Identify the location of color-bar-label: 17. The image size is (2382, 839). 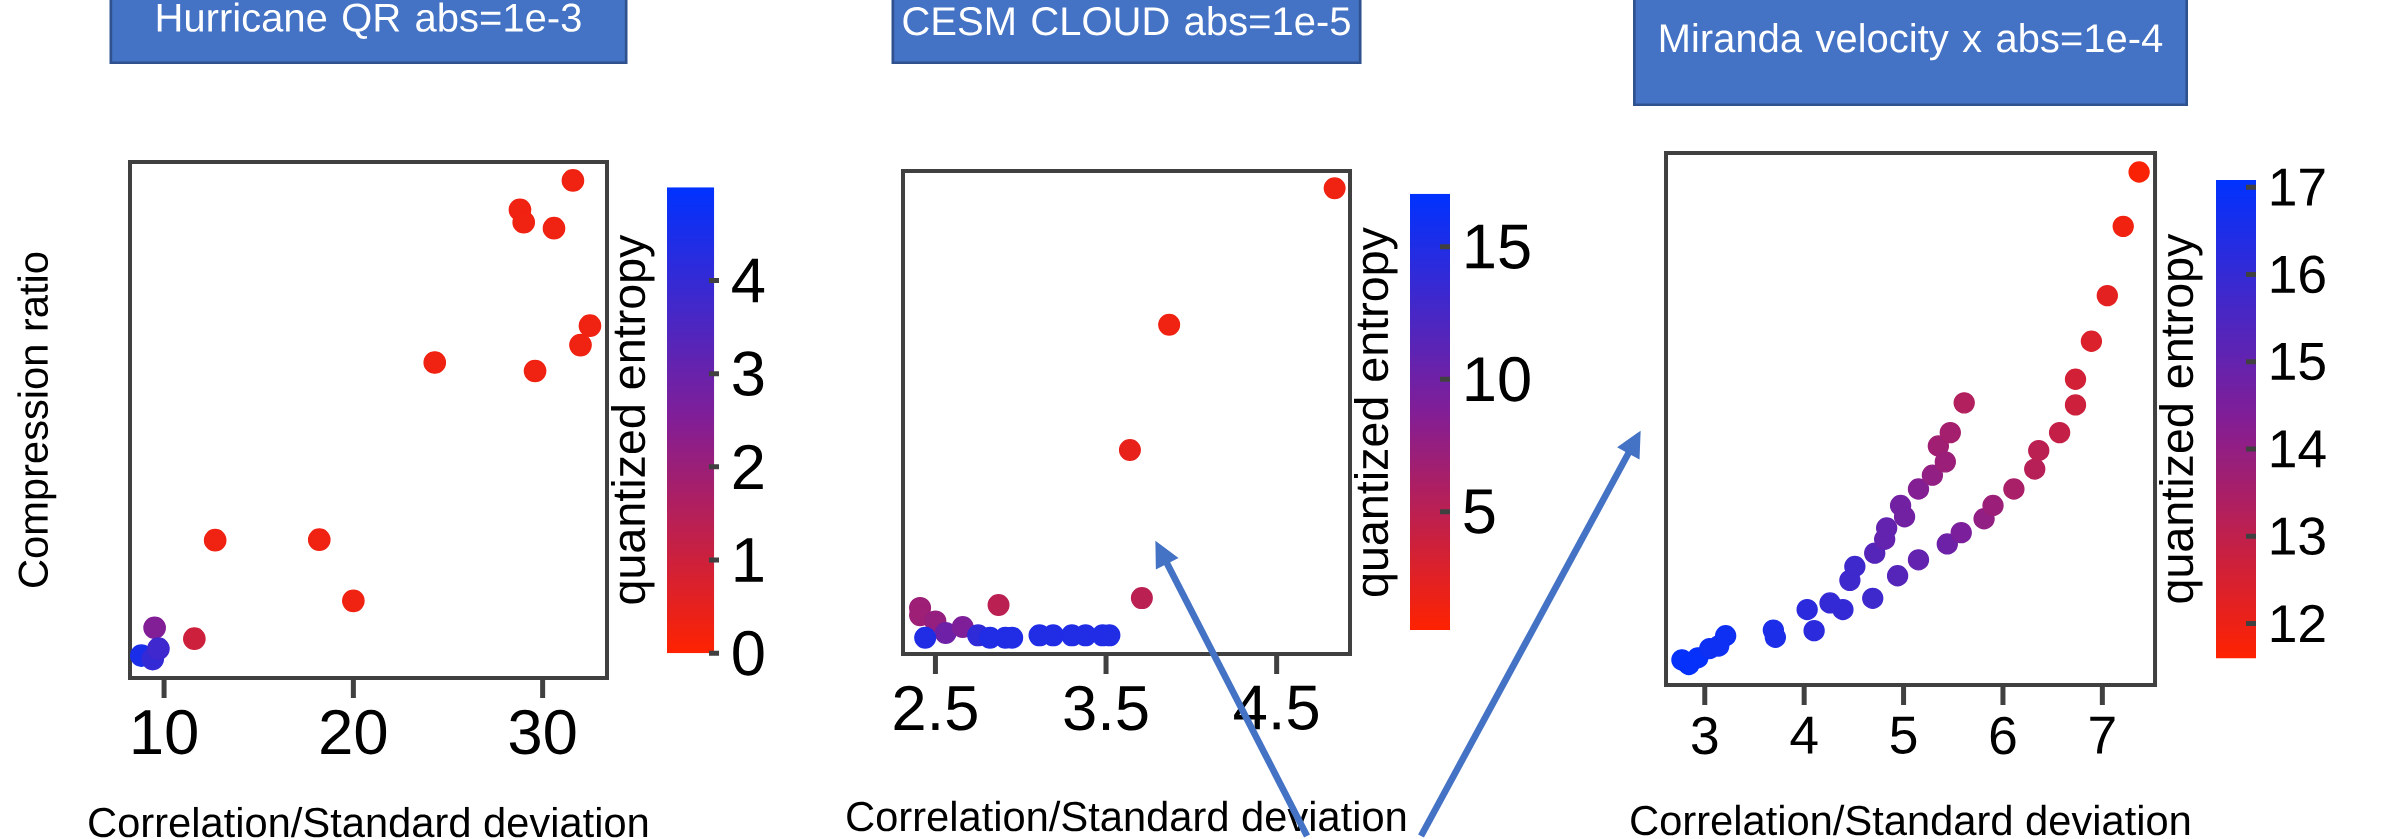
(2298, 187).